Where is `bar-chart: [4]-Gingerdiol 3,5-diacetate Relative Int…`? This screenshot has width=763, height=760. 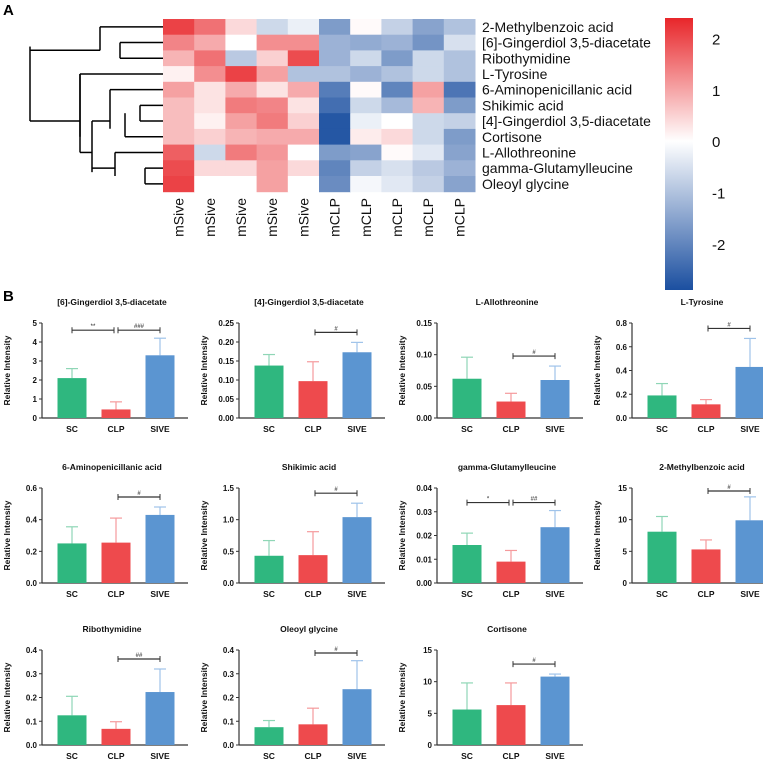
bar-chart: [4]-Gingerdiol 3,5-diacetate Relative Int… is located at coordinates (292, 365).